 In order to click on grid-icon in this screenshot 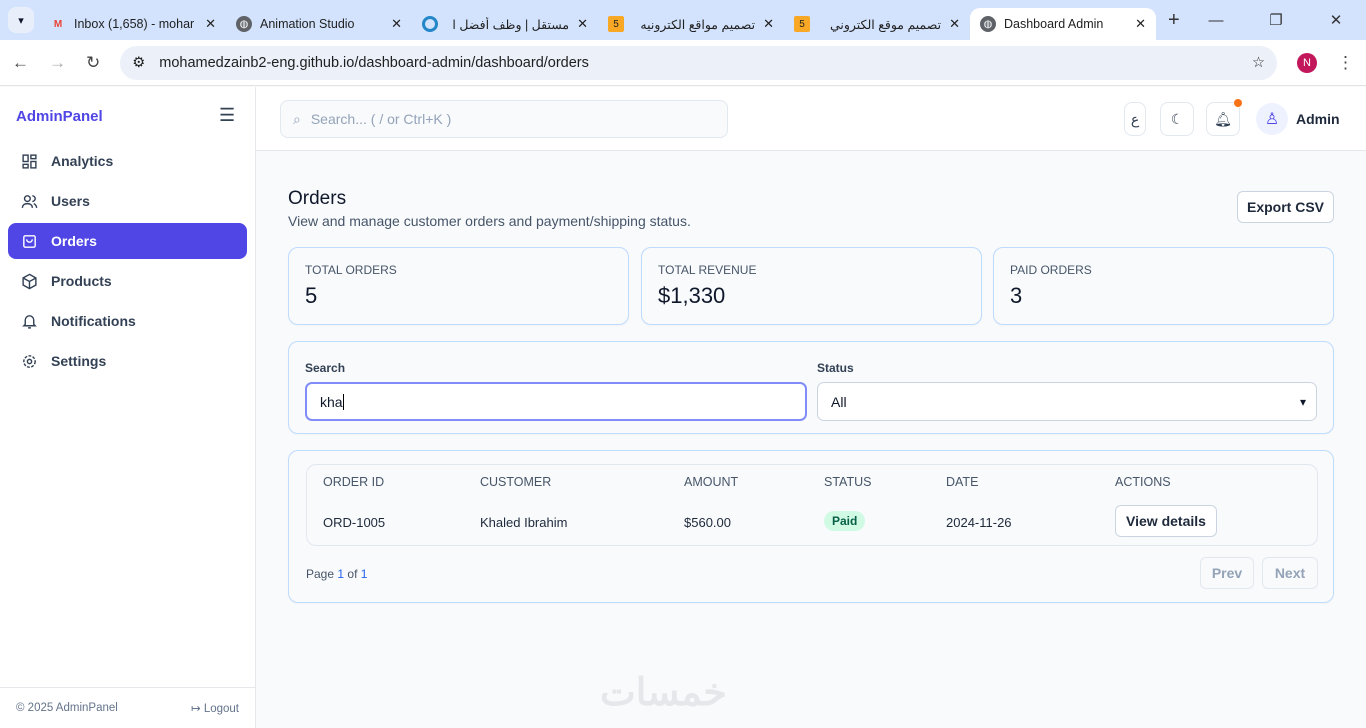, I will do `click(29, 161)`.